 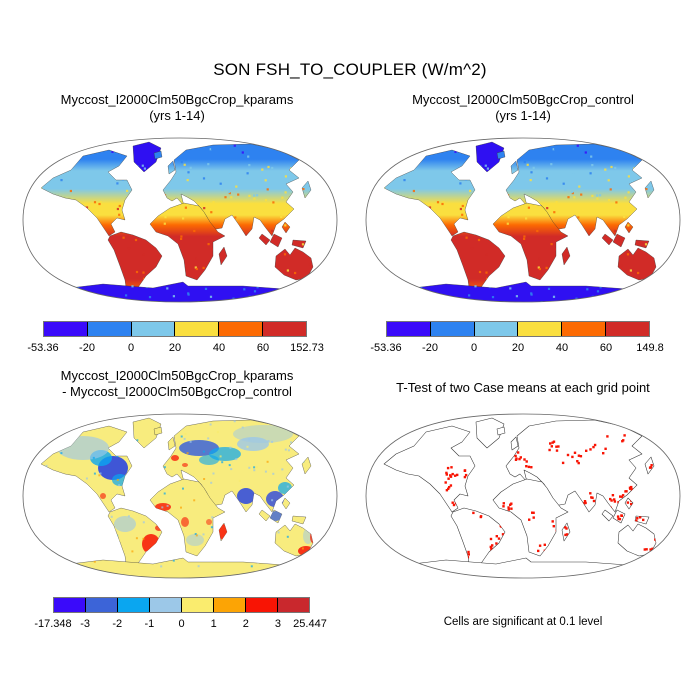 I want to click on colorbar-tick-label: 25.447, so click(x=310, y=624).